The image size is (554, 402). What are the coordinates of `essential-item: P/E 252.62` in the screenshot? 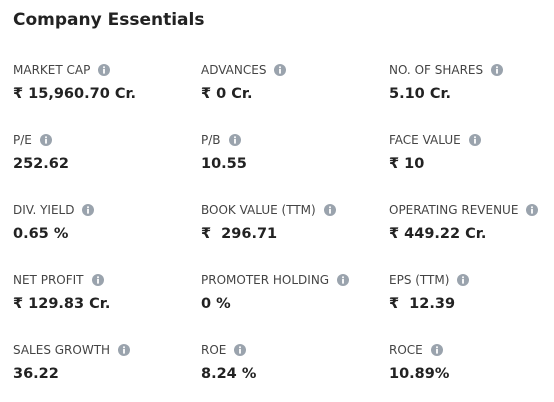 It's located at (105, 150).